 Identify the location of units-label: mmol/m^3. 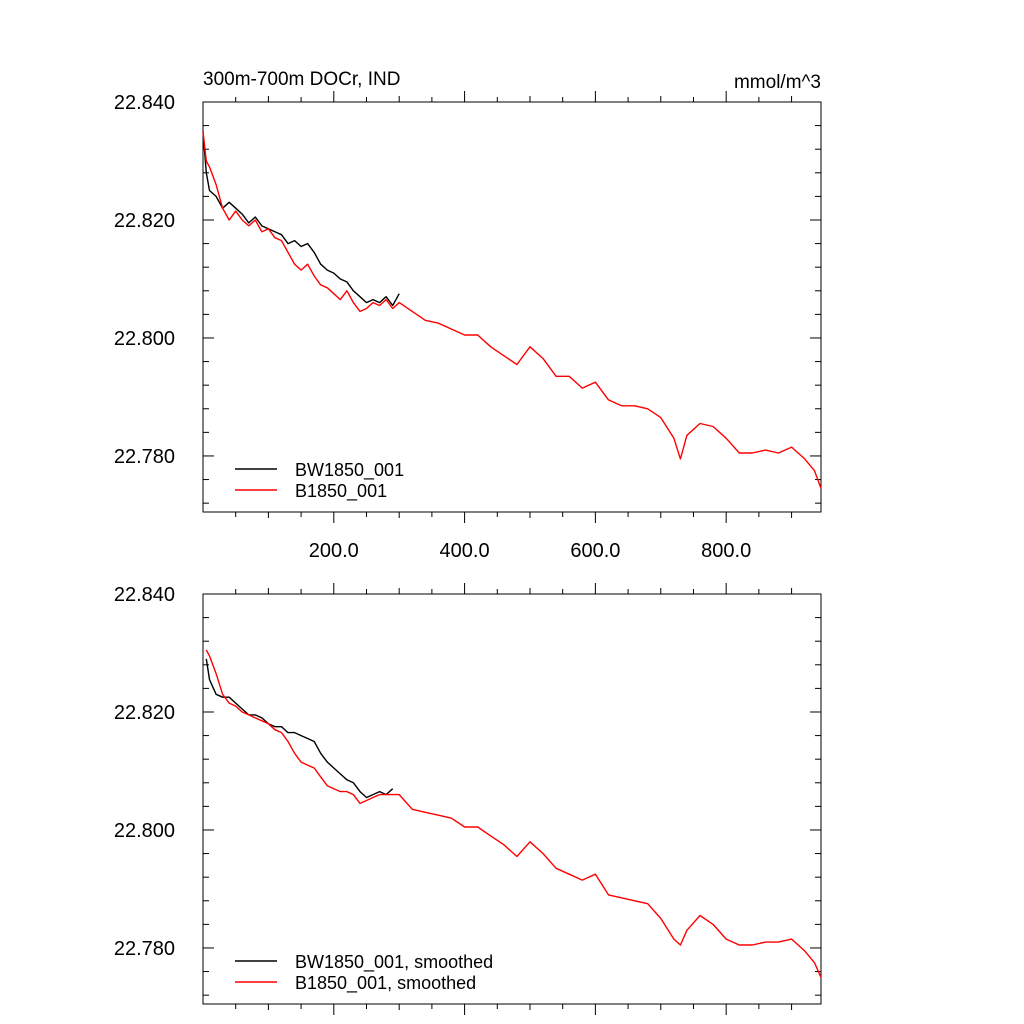
(777, 82).